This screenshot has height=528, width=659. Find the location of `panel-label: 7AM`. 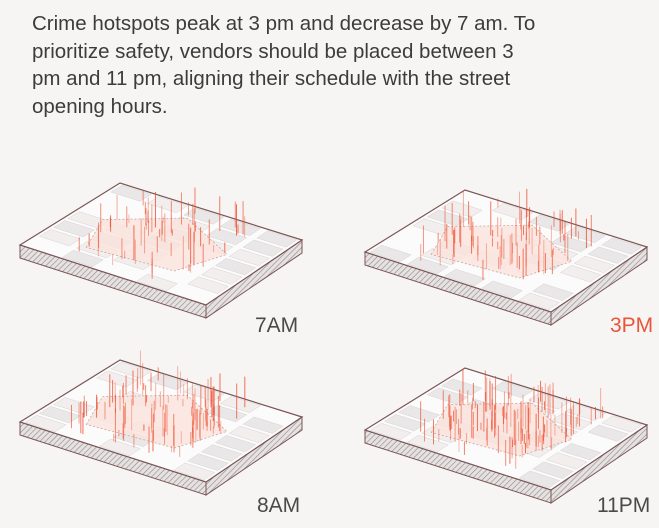

panel-label: 7AM is located at coordinates (276, 325).